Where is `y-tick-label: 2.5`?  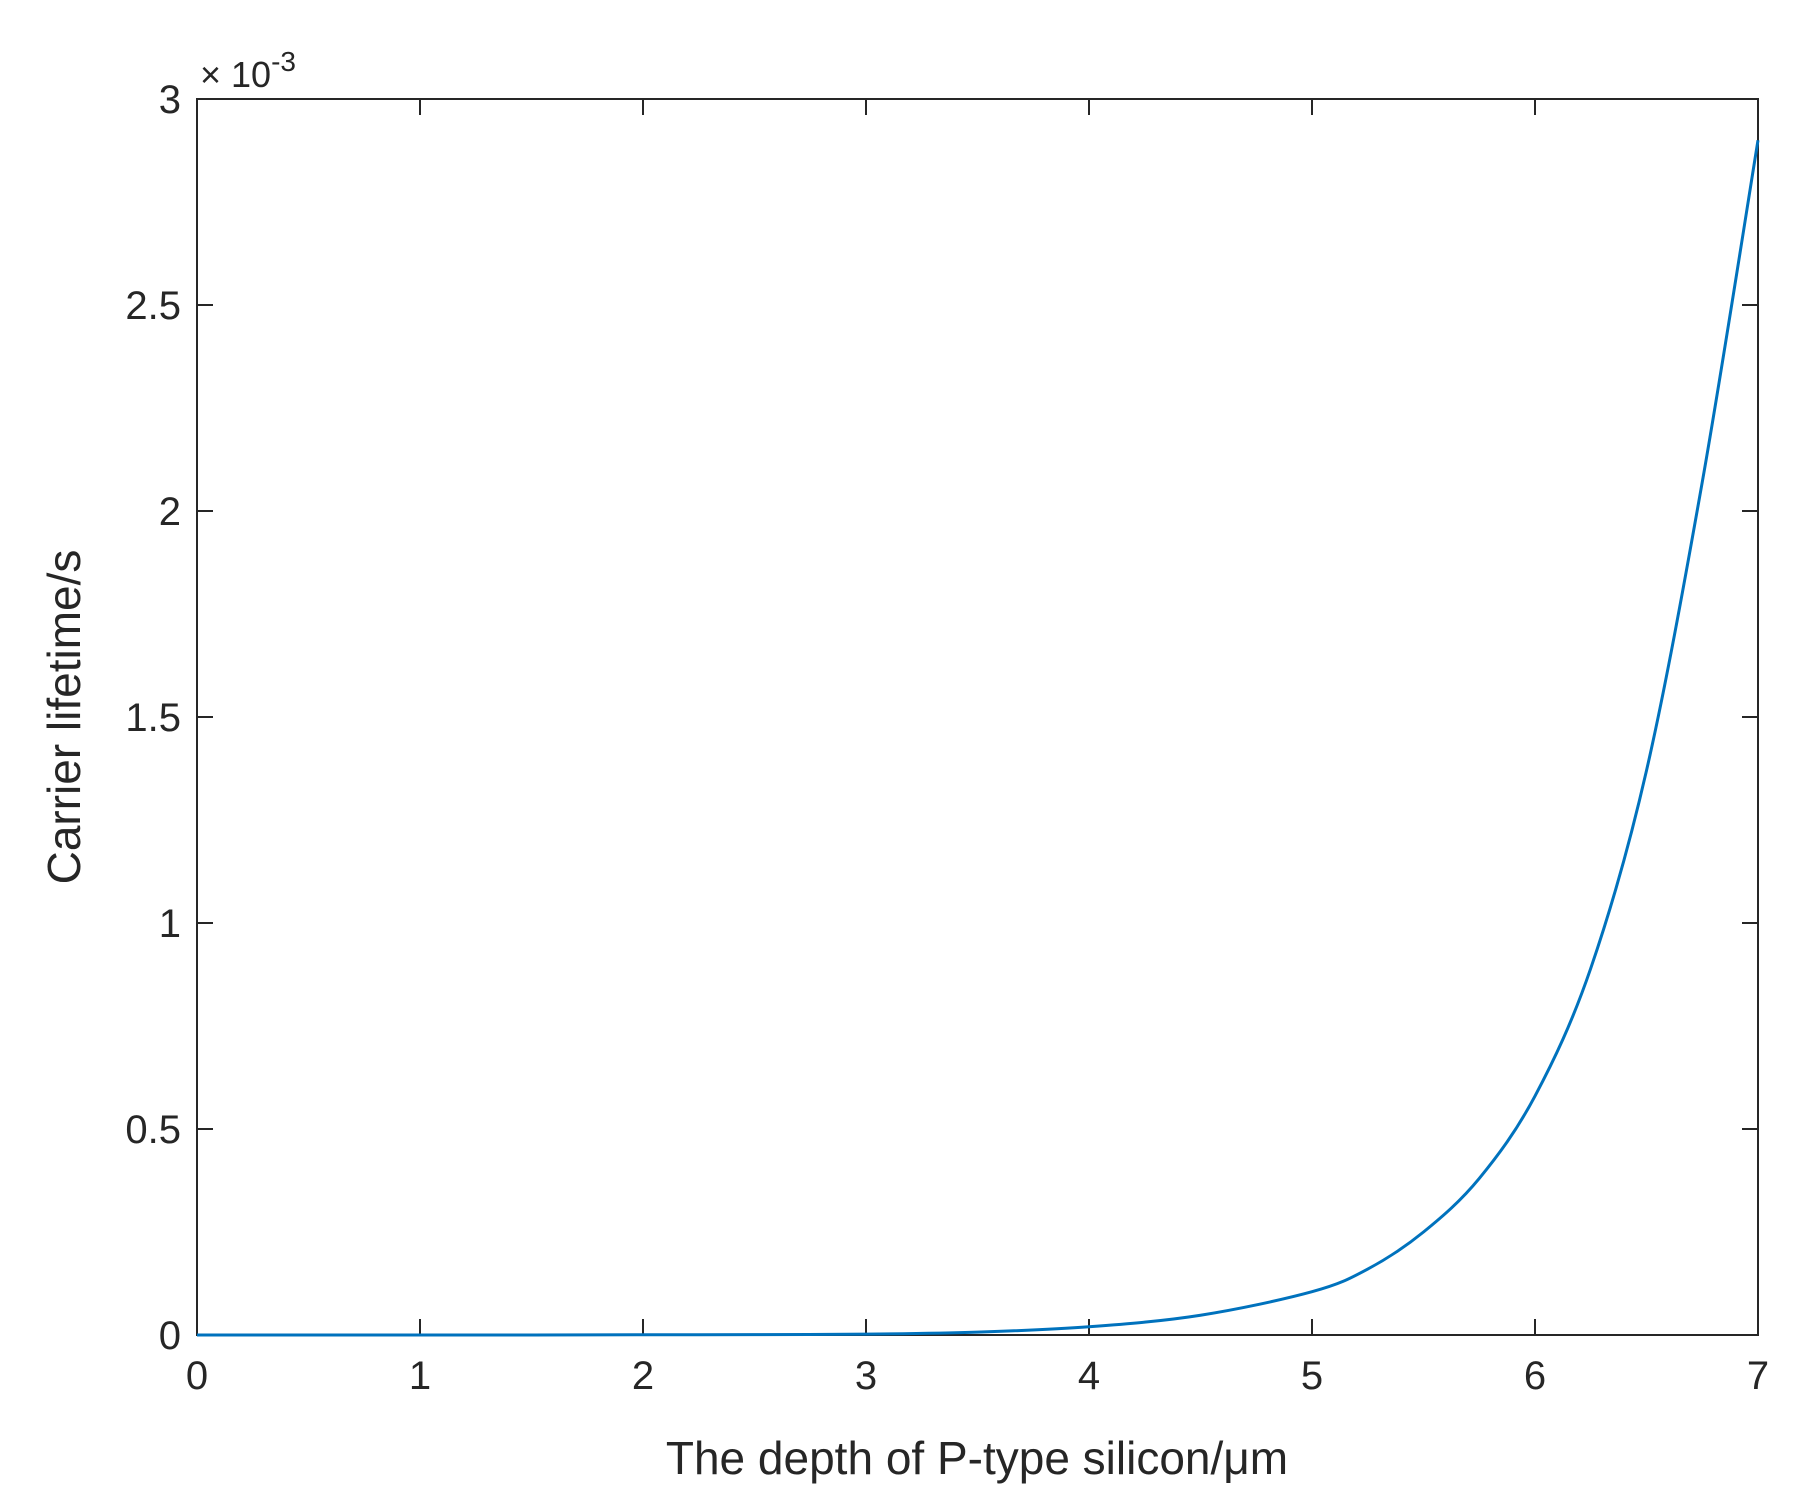 y-tick-label: 2.5 is located at coordinates (153, 306).